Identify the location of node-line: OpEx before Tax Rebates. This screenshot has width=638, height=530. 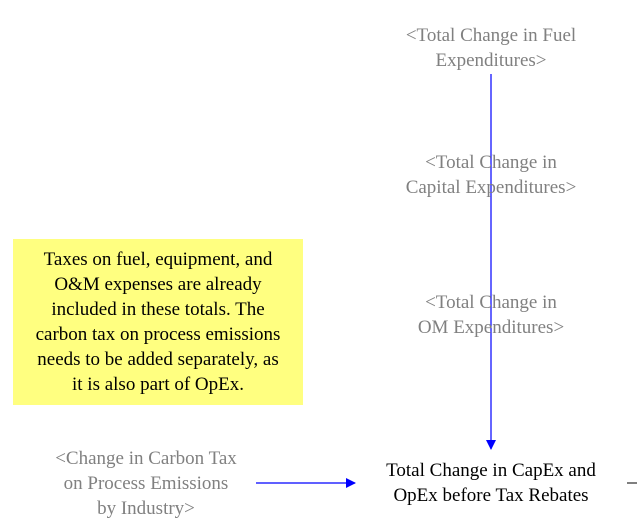
(491, 495).